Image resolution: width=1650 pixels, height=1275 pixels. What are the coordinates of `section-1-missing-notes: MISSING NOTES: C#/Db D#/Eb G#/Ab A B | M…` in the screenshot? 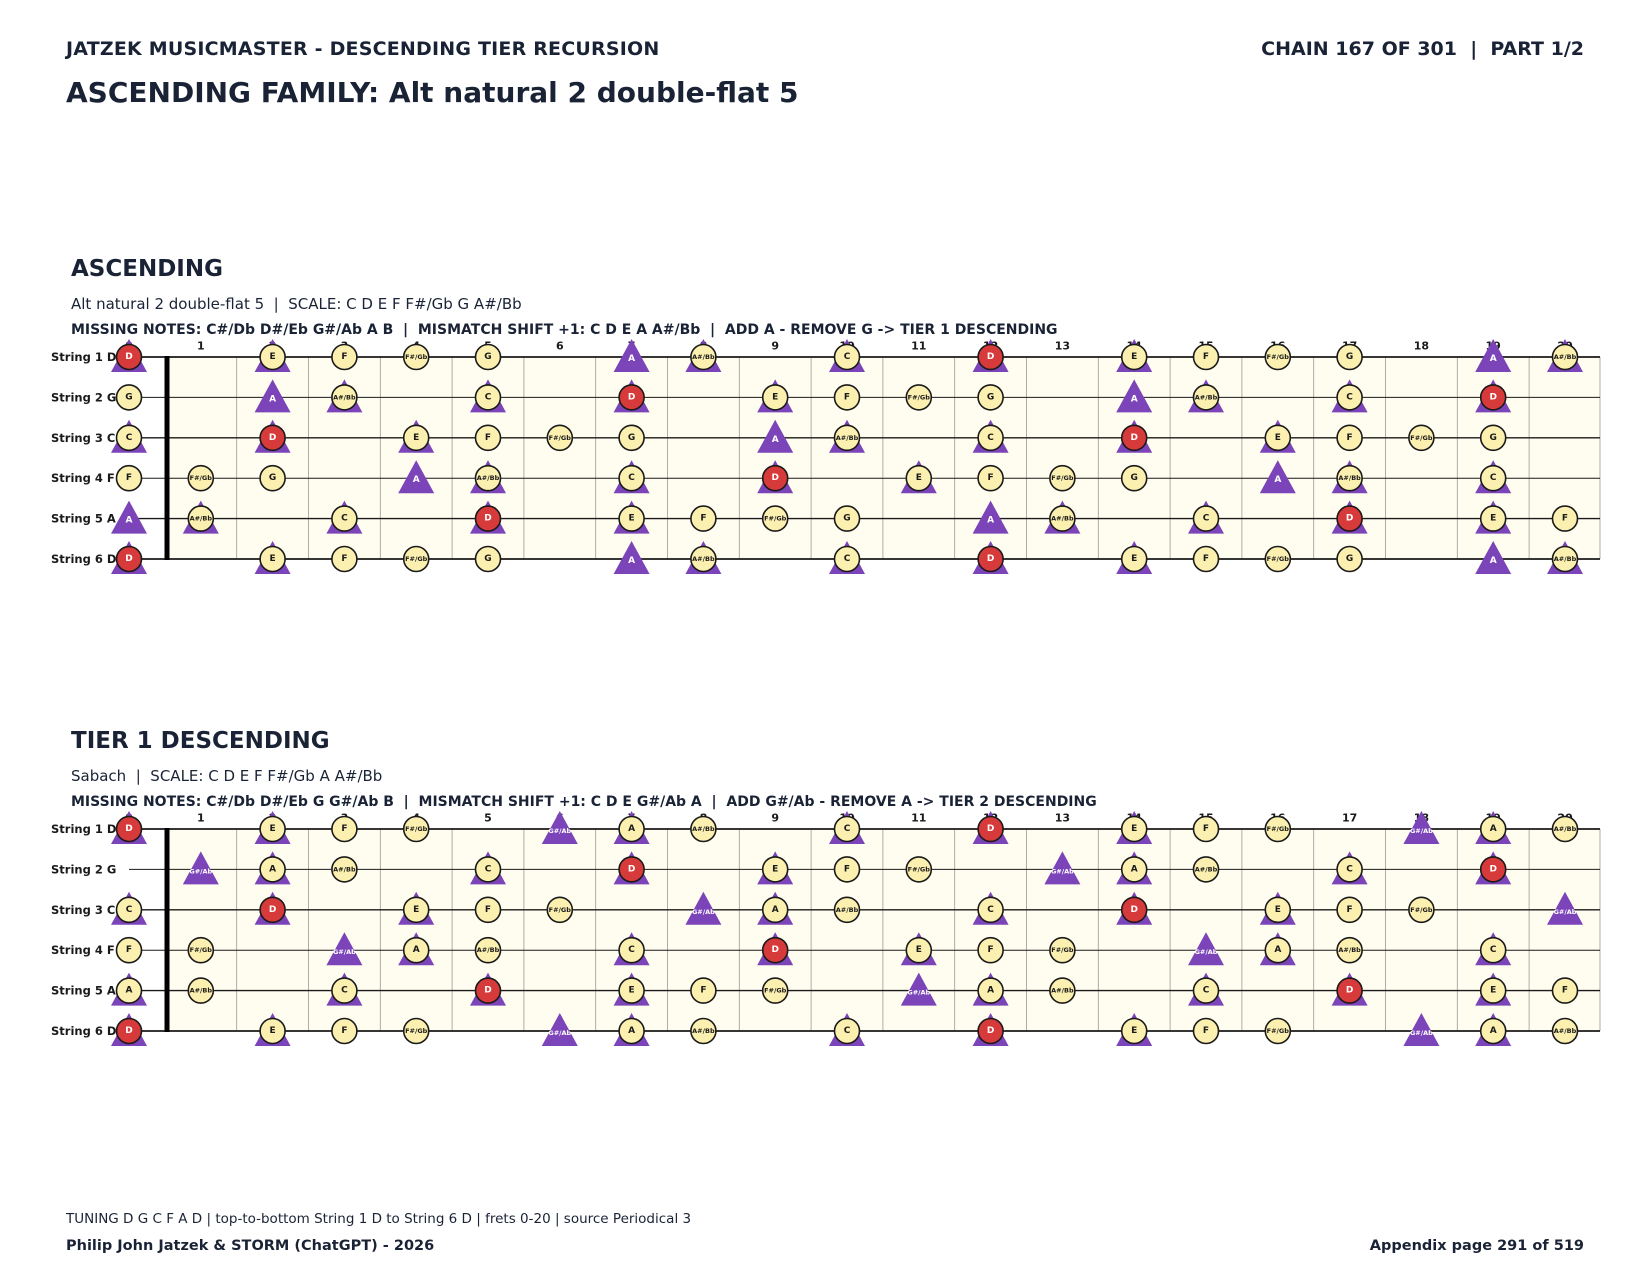 It's located at (564, 330).